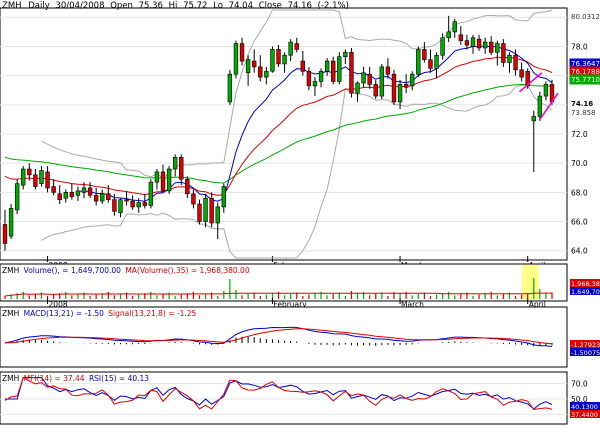 The height and width of the screenshot is (428, 600). I want to click on price-y-tick: 68.0, so click(579, 192).